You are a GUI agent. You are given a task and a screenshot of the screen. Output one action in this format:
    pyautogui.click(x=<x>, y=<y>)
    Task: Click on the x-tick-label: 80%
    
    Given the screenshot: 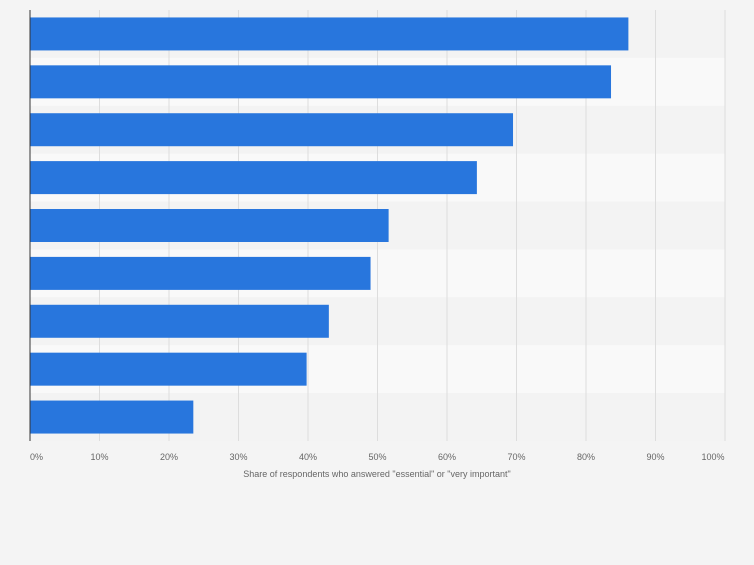 What is the action you would take?
    pyautogui.click(x=586, y=457)
    